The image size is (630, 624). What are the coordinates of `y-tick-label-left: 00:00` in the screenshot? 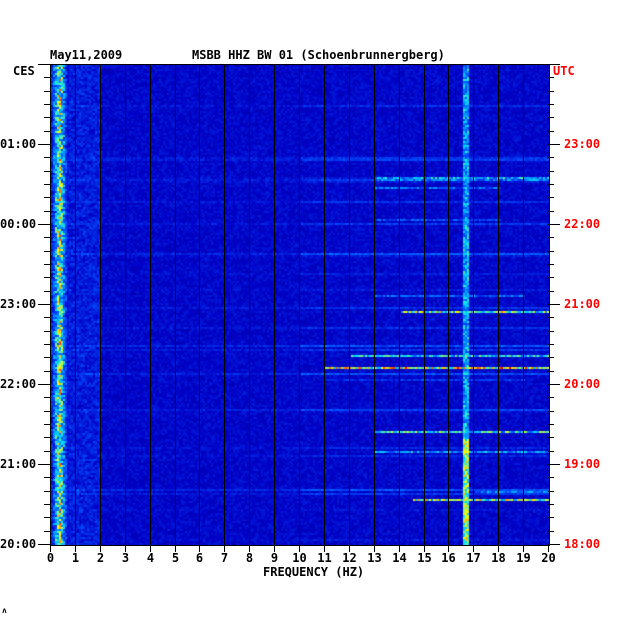 It's located at (18, 224).